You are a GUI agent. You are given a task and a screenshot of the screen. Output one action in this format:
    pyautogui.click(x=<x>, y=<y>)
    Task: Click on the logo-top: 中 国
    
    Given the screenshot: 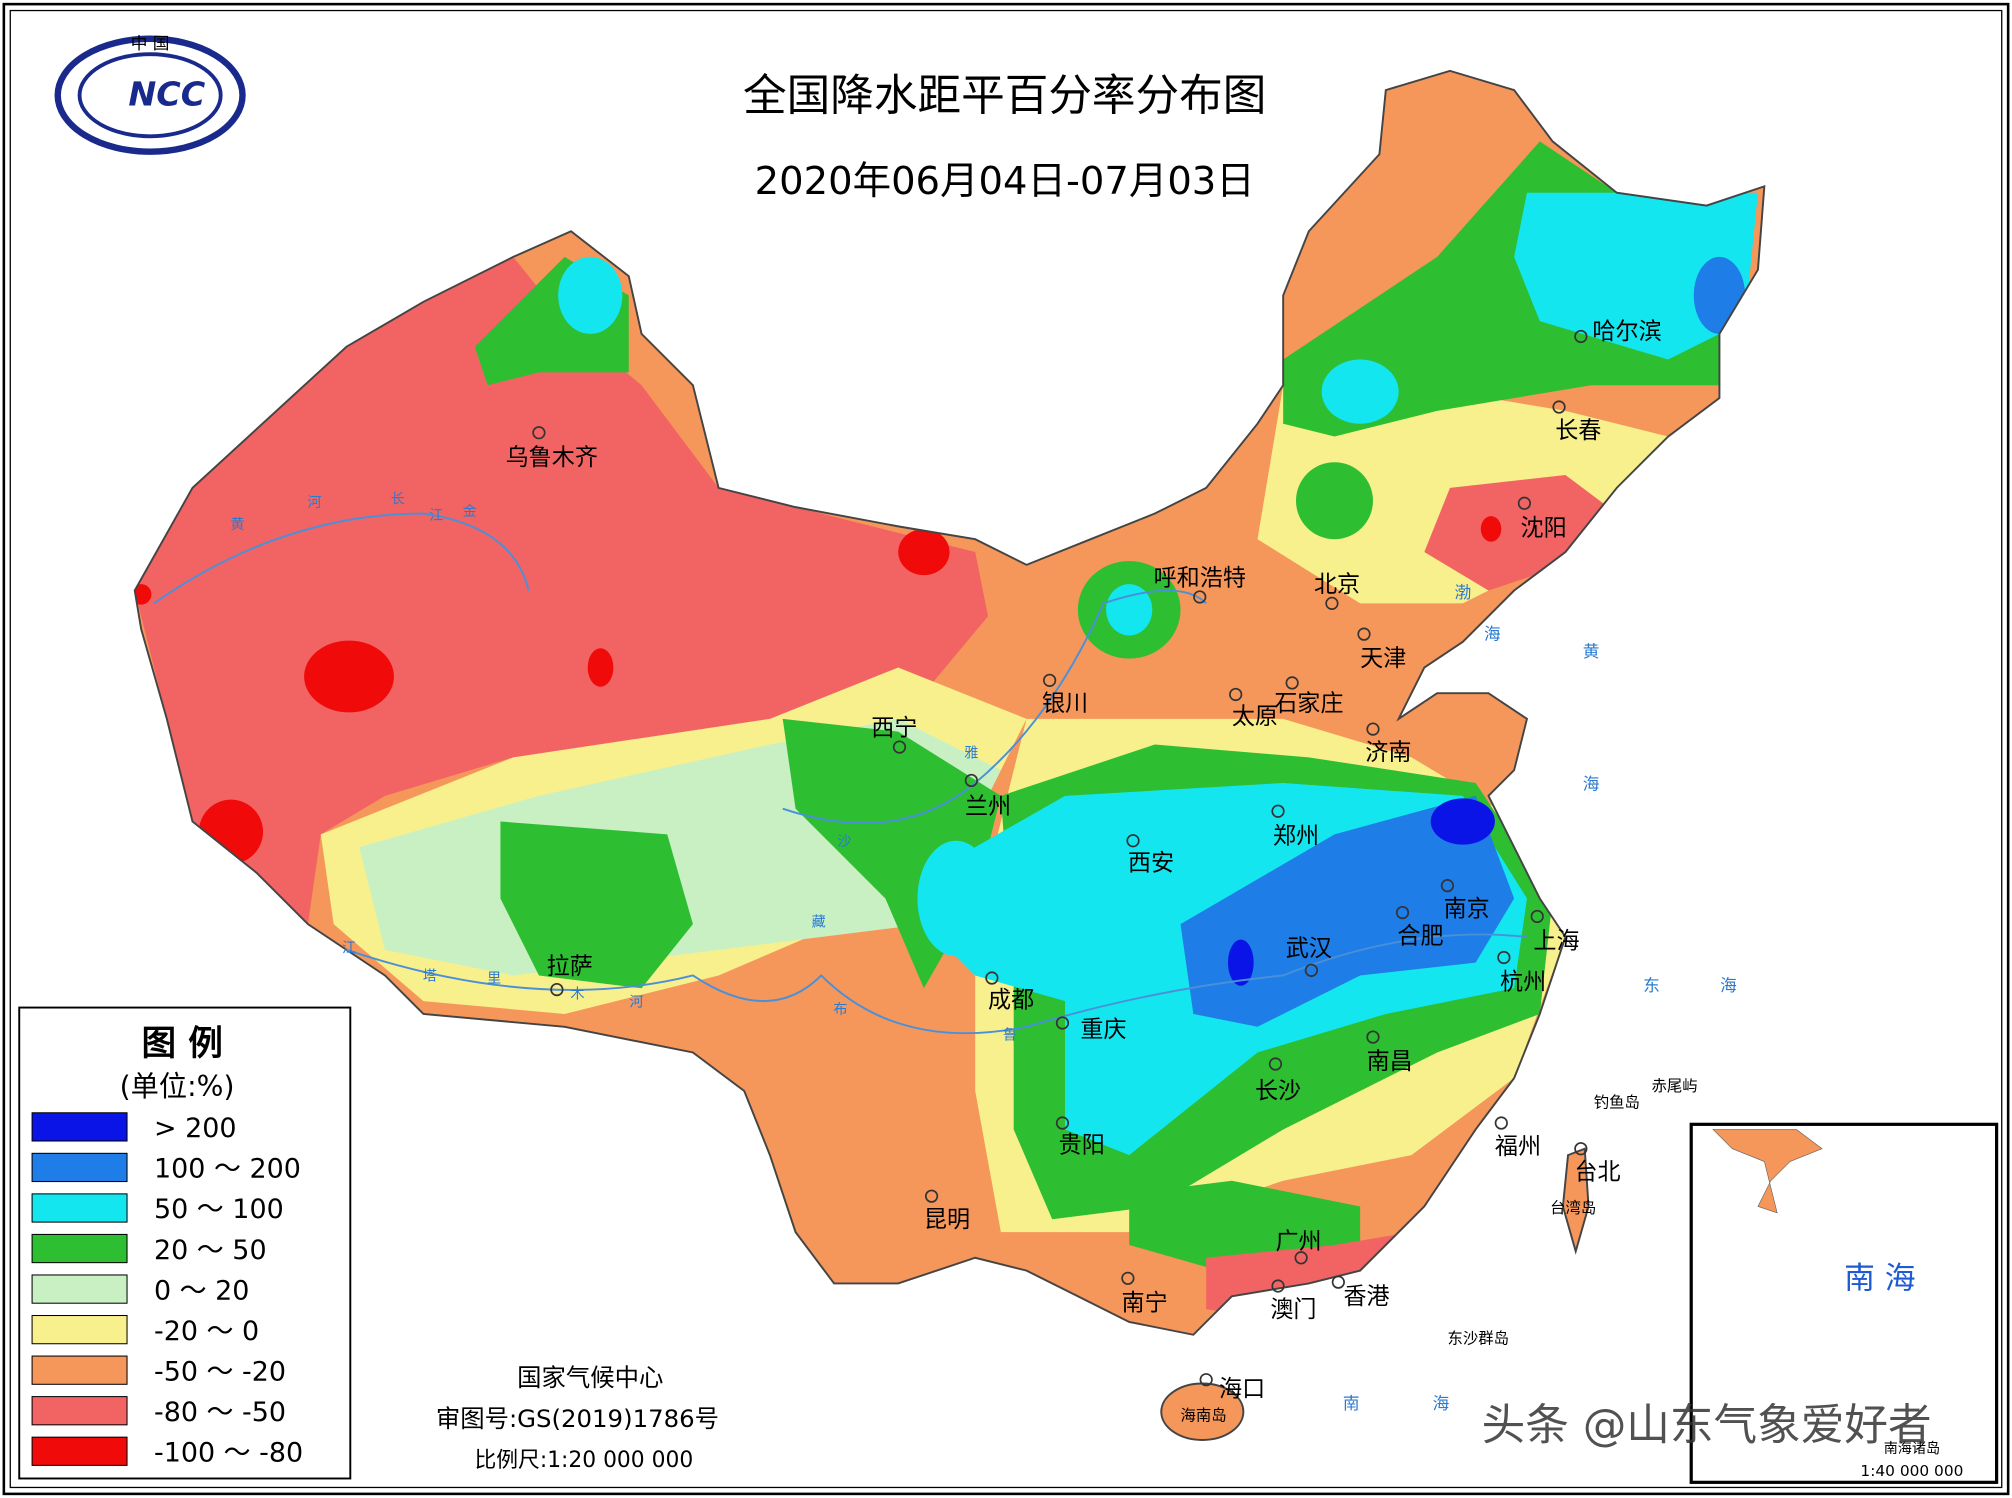 What is the action you would take?
    pyautogui.click(x=150, y=43)
    